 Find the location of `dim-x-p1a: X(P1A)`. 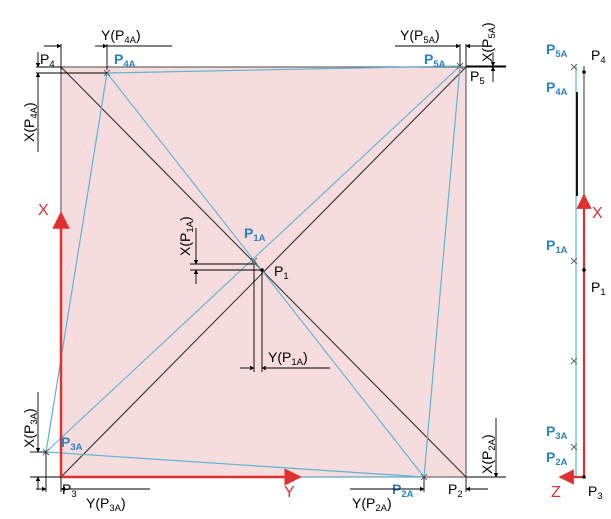

dim-x-p1a: X(P1A) is located at coordinates (186, 236).